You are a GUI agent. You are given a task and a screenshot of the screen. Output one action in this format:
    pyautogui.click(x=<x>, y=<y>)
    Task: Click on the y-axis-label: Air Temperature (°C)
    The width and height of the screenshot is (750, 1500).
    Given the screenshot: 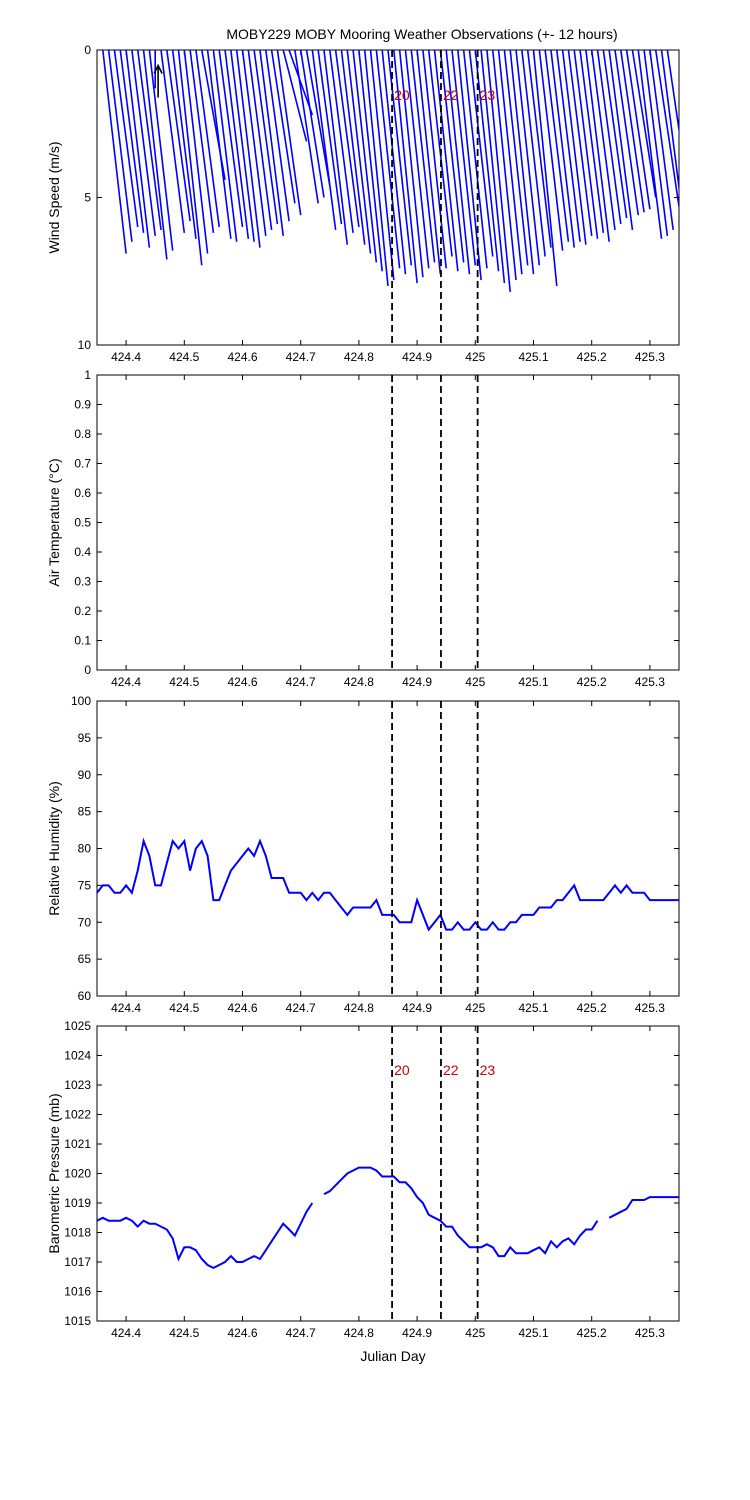 What is the action you would take?
    pyautogui.click(x=54, y=522)
    